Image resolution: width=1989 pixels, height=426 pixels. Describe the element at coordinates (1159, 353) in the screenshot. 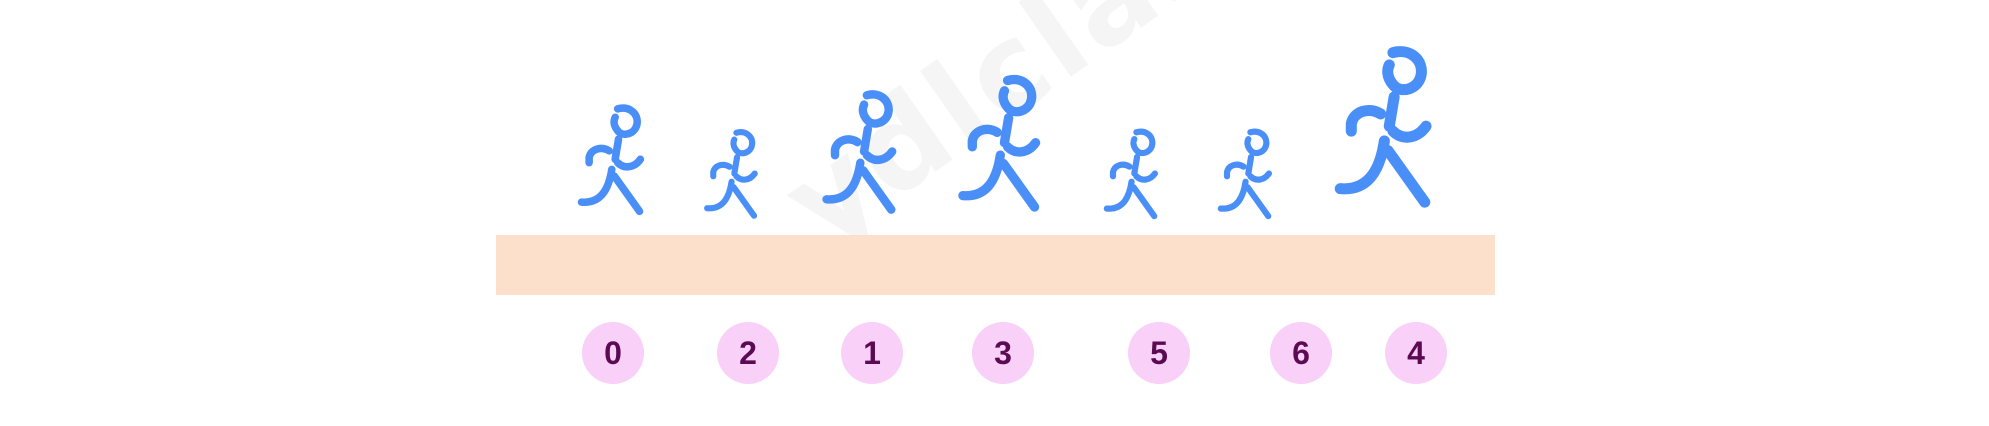

I see `runner-label-4: 5` at that location.